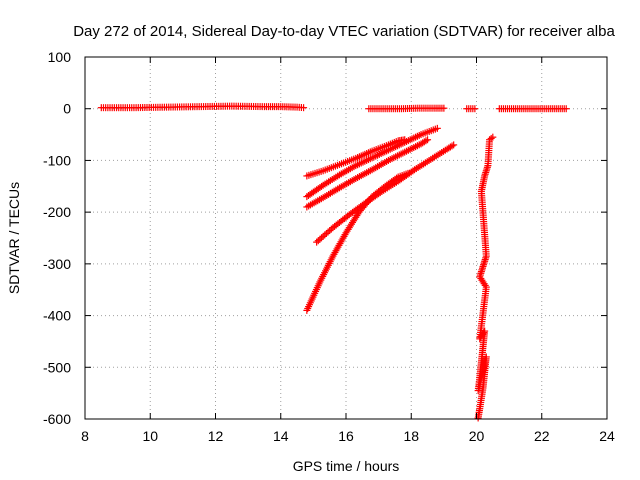  Describe the element at coordinates (607, 436) in the screenshot. I see `x-tick-label: 24` at that location.